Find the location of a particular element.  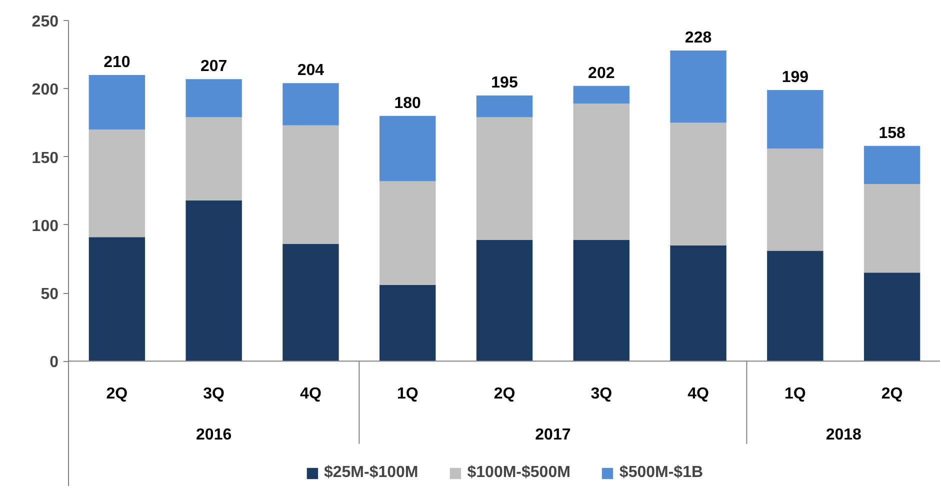

total-label: 207 is located at coordinates (214, 67).